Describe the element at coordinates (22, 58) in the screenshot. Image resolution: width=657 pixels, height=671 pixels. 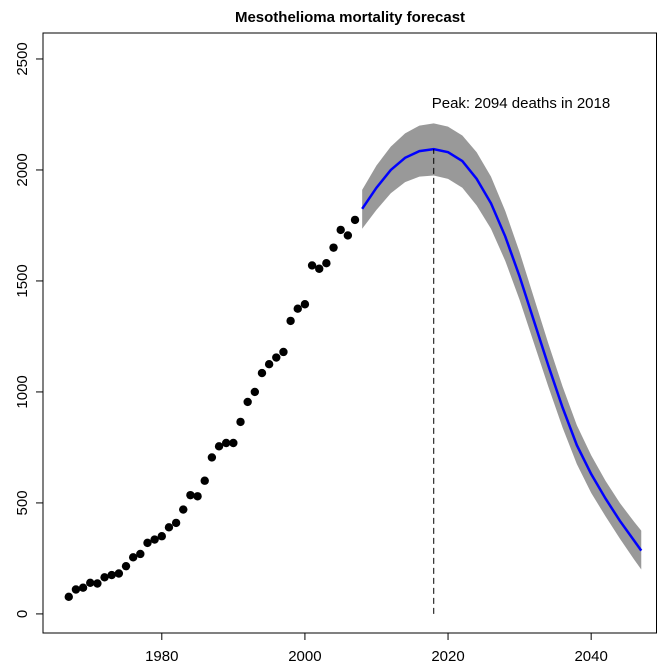
I see `y-tick-label: 2500` at that location.